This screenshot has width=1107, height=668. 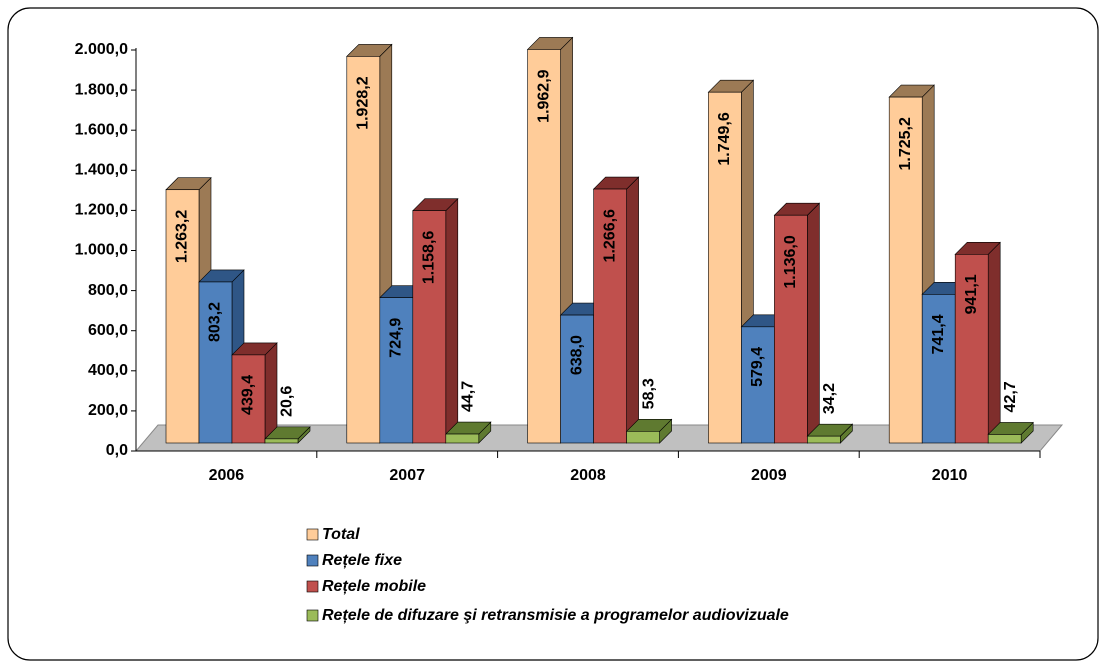 What do you see at coordinates (362, 560) in the screenshot?
I see `legend-label: Rețele fixe` at bounding box center [362, 560].